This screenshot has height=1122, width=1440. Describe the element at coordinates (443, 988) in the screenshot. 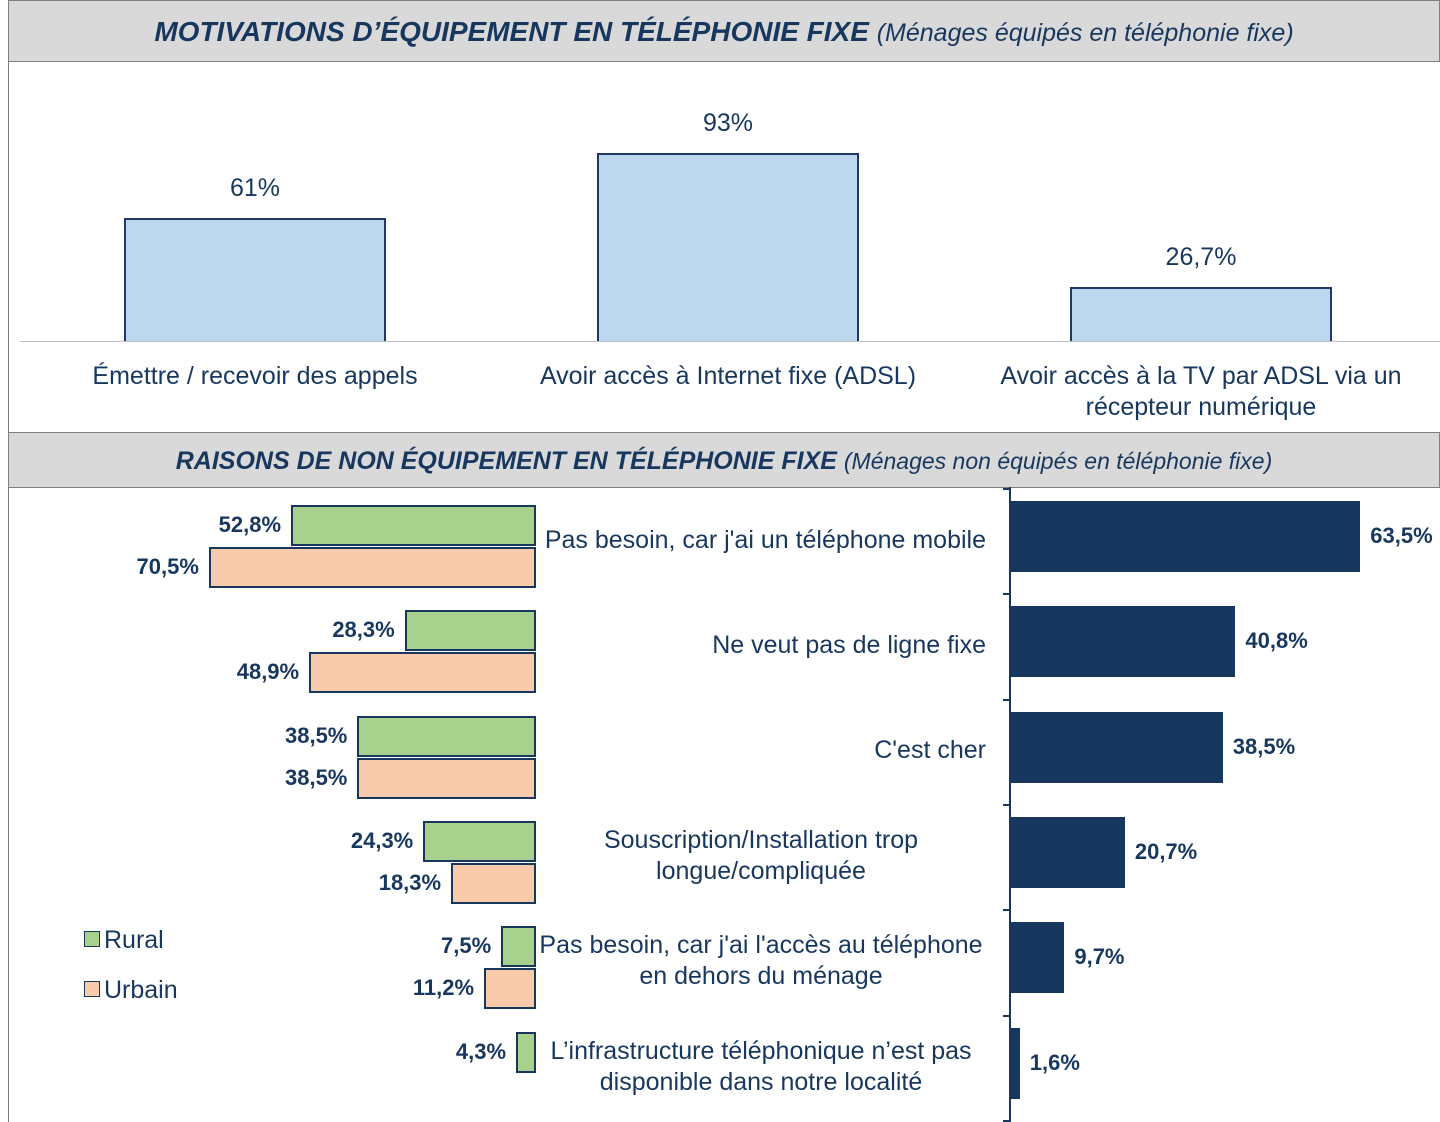

I see `value-label: 11,2%` at that location.